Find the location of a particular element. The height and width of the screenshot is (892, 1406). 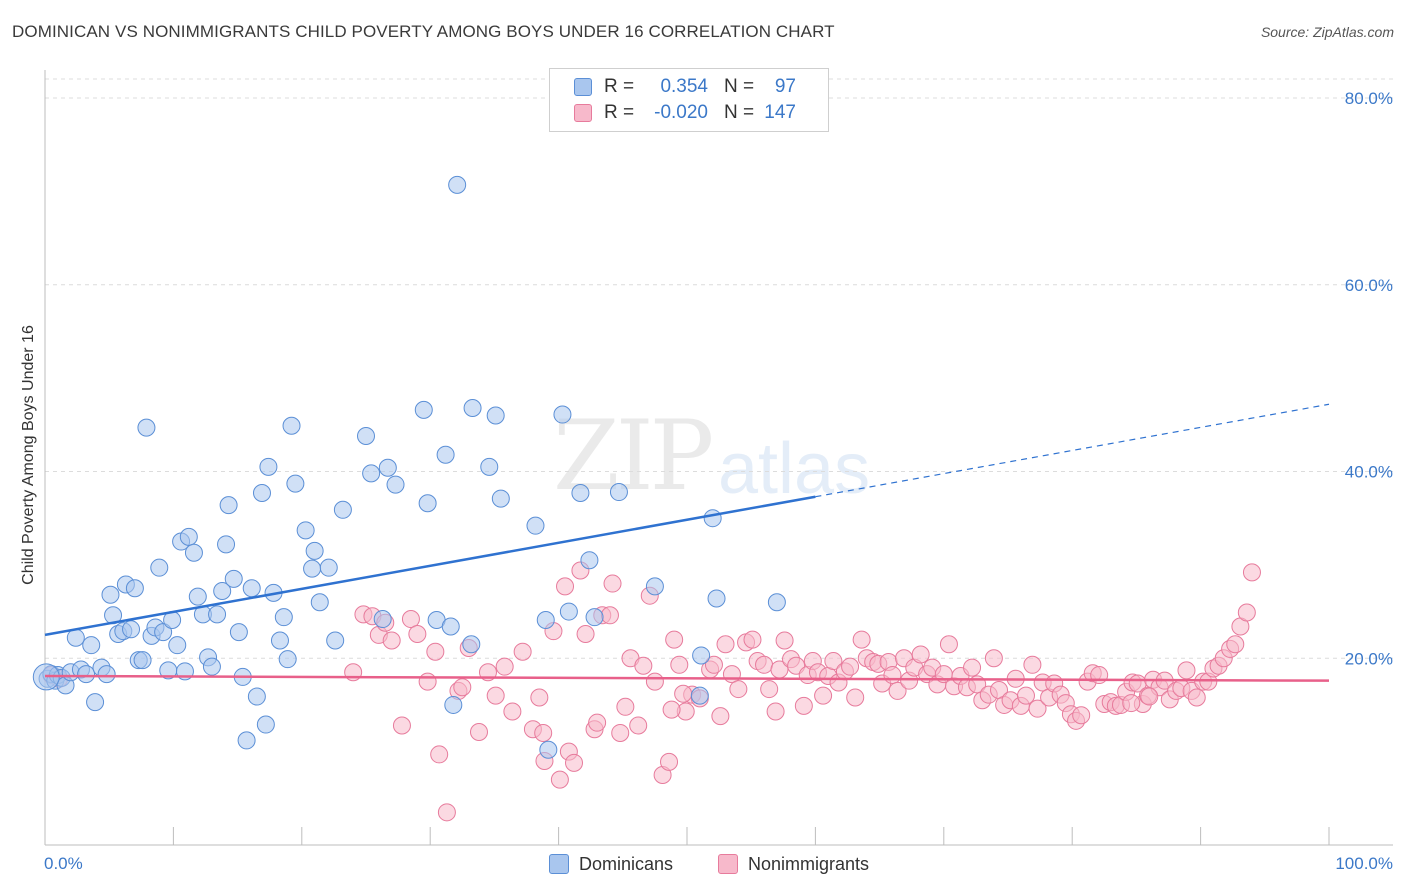

legend-r-value: 0.354 is located at coordinates (684, 86).